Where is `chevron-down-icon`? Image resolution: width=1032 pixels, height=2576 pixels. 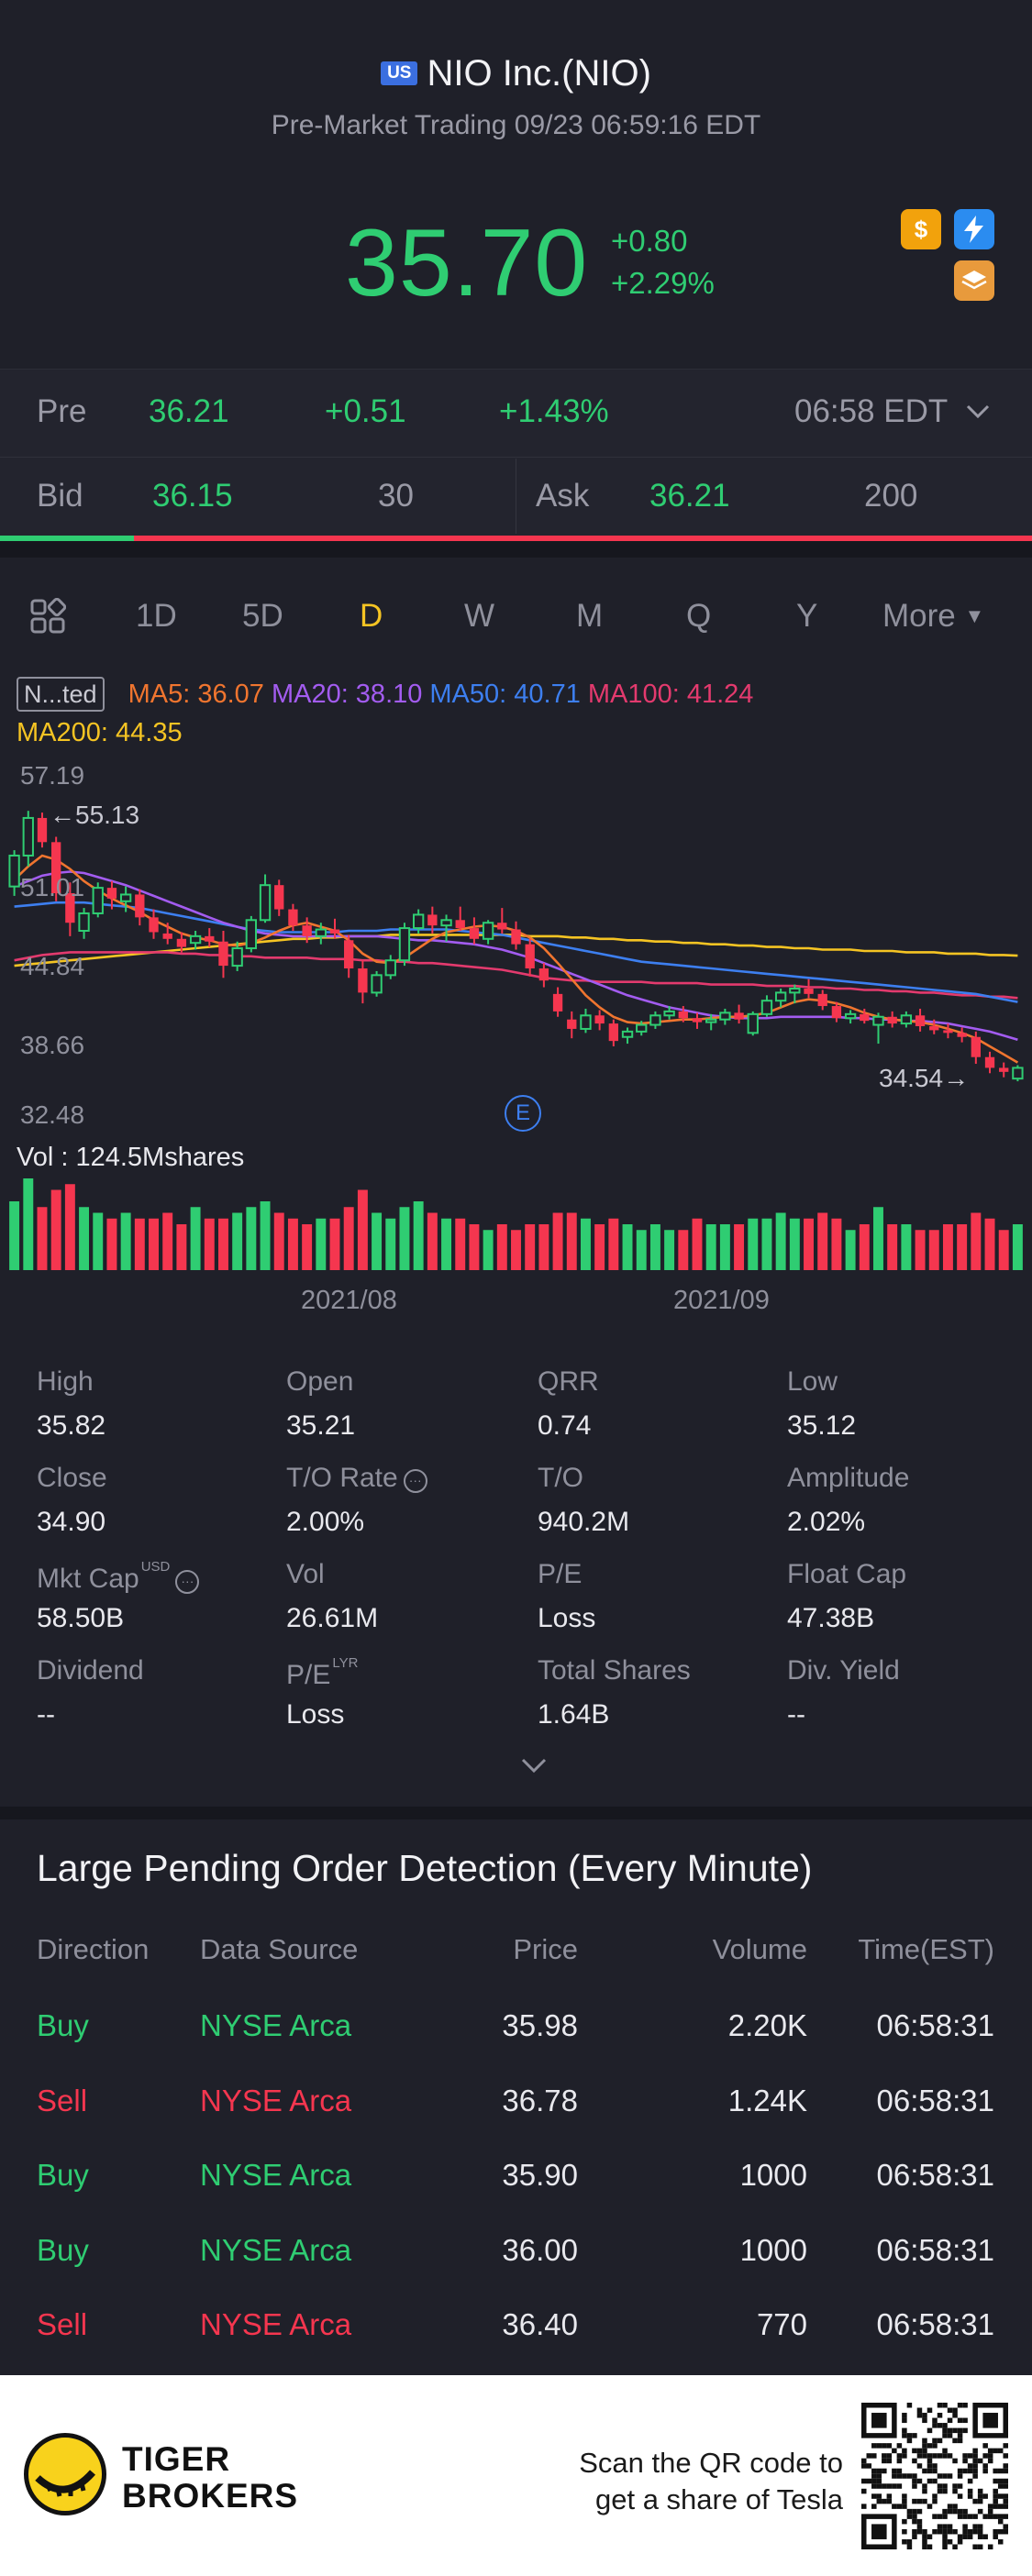
chevron-down-icon is located at coordinates (978, 412).